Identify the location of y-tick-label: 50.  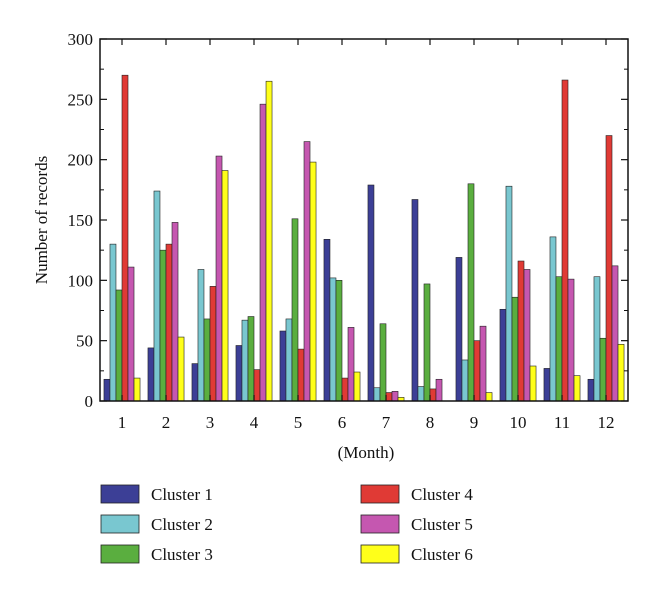
(84, 341).